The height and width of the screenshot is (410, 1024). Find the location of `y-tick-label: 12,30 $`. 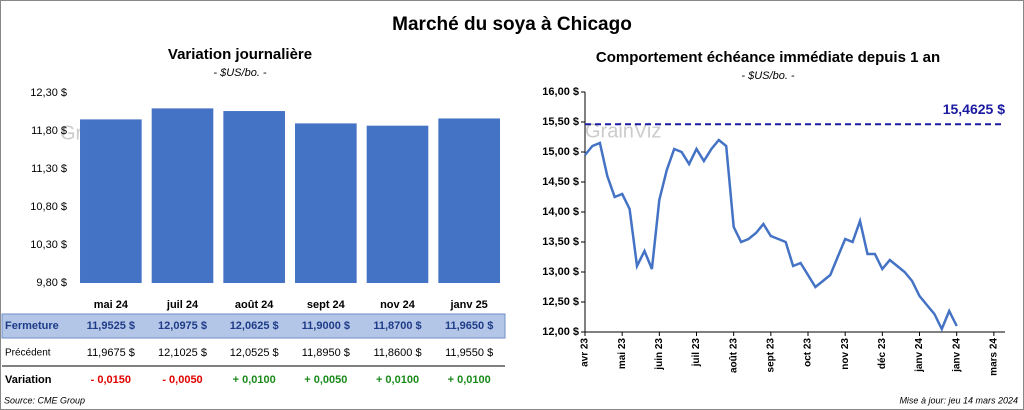

y-tick-label: 12,30 $ is located at coordinates (48, 93).